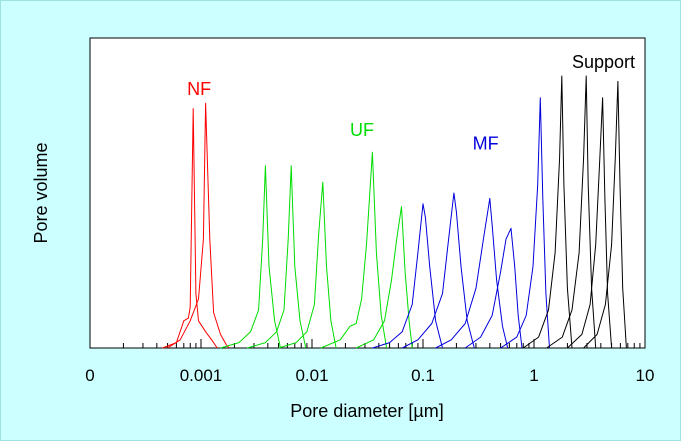  I want to click on x-tick-label: 0.1, so click(423, 375).